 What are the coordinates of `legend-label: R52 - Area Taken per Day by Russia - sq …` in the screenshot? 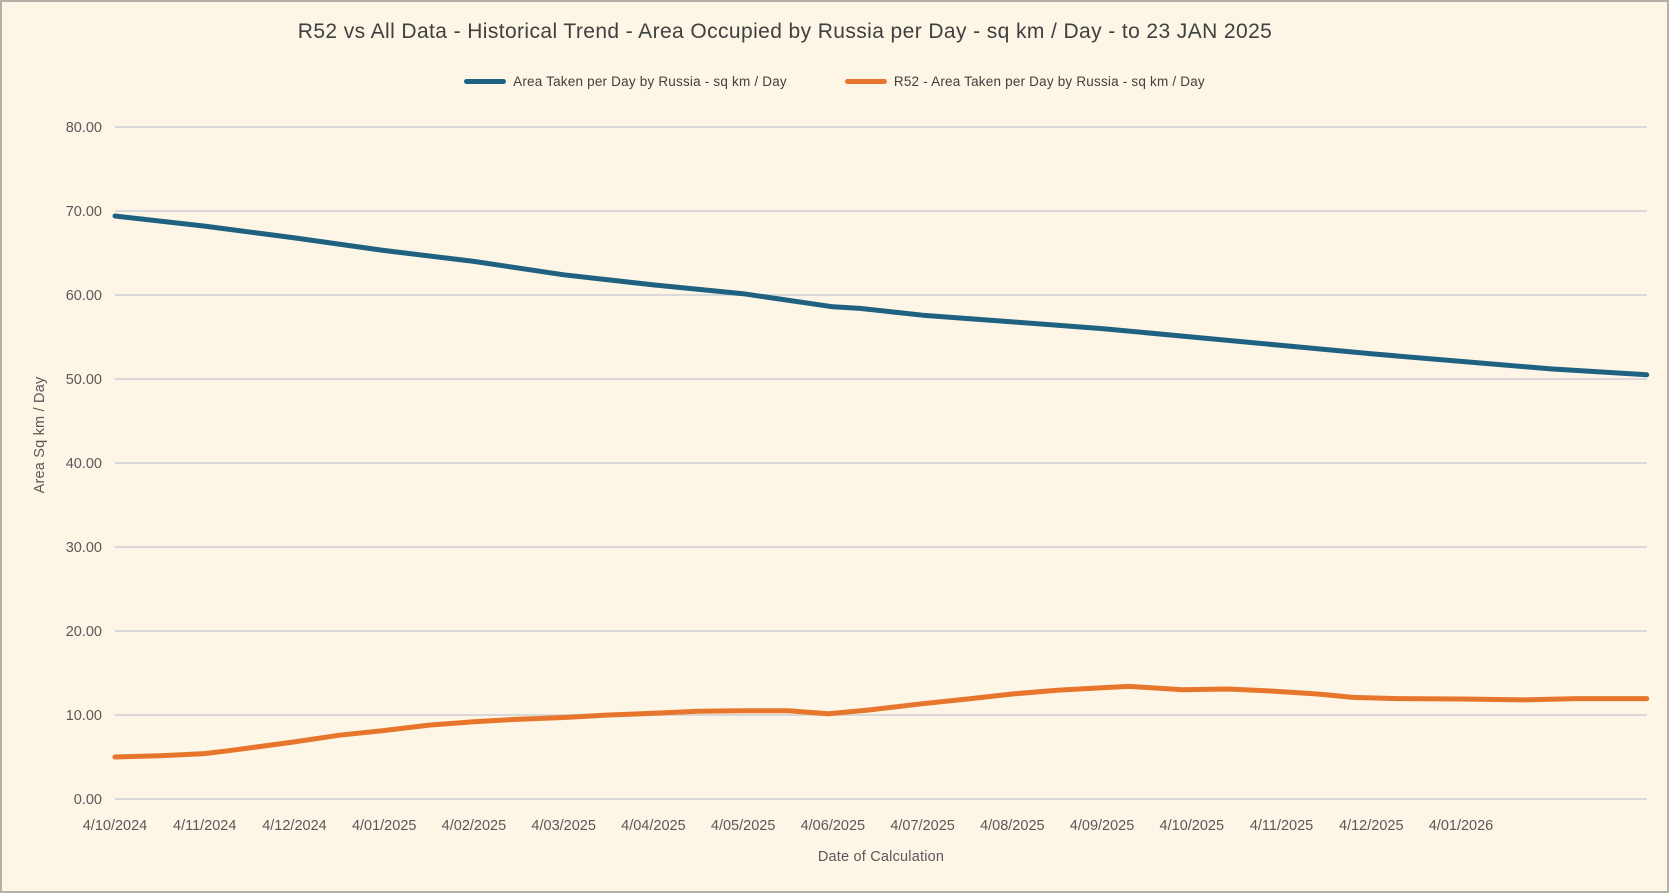 It's located at (1049, 81).